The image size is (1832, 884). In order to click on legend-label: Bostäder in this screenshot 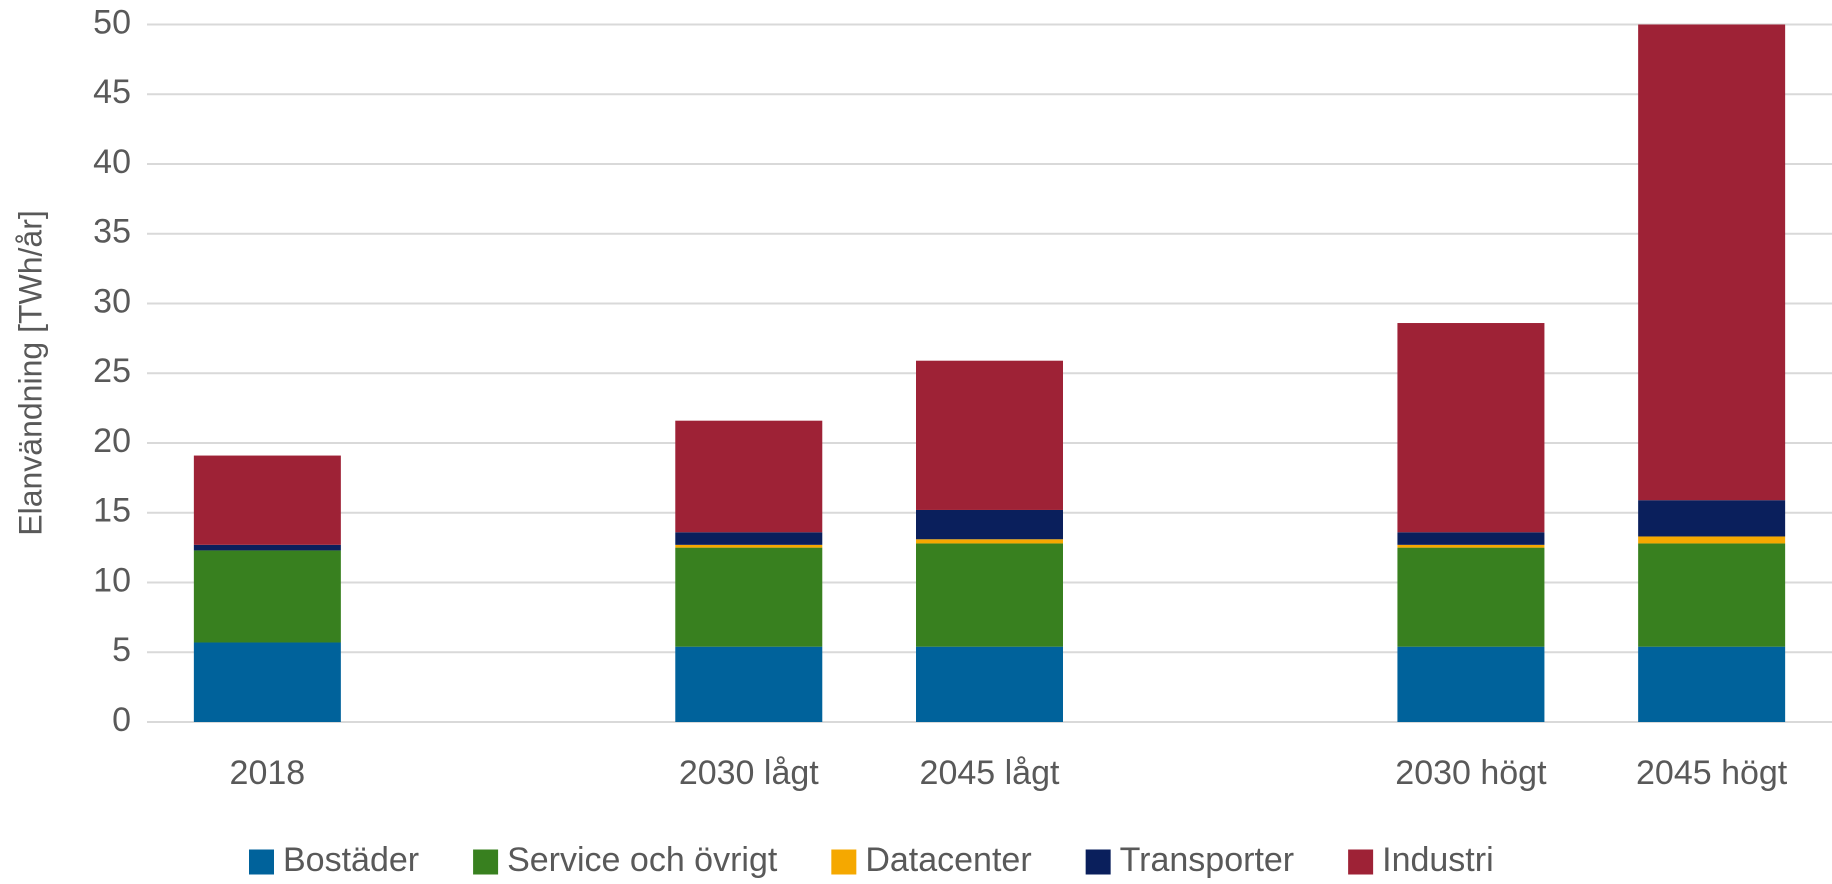, I will do `click(351, 860)`.